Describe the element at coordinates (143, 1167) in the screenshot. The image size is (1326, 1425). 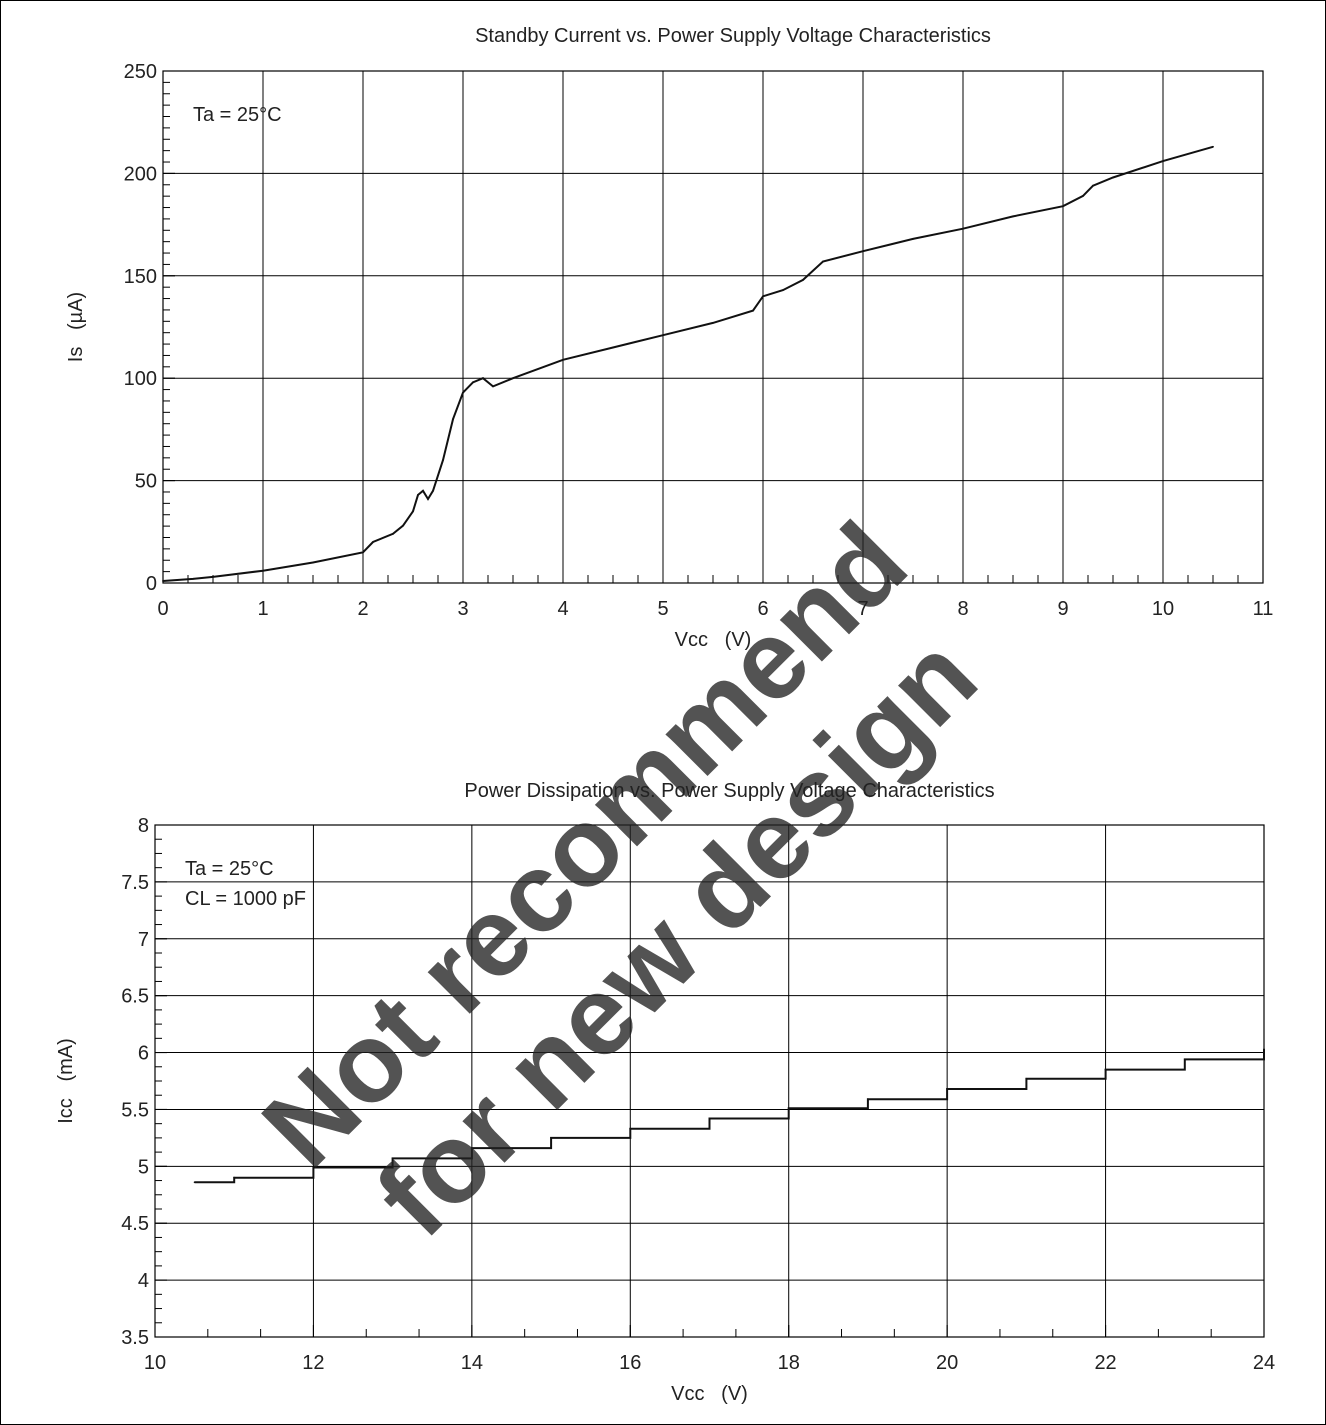
I see `chart2-y-tick-label: 5` at that location.